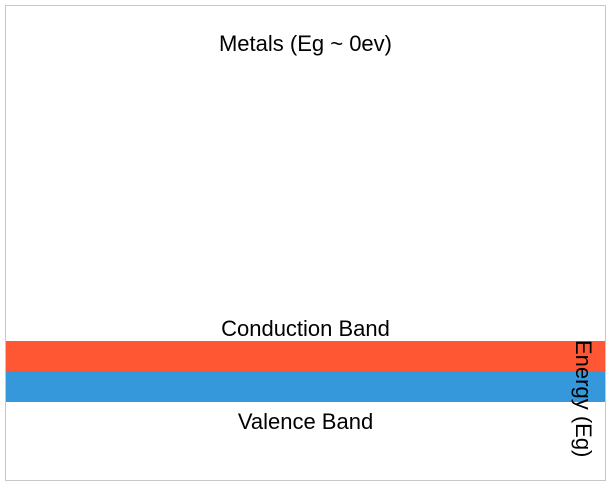 Image resolution: width=612 pixels, height=487 pixels. I want to click on valence-band, so click(305, 386).